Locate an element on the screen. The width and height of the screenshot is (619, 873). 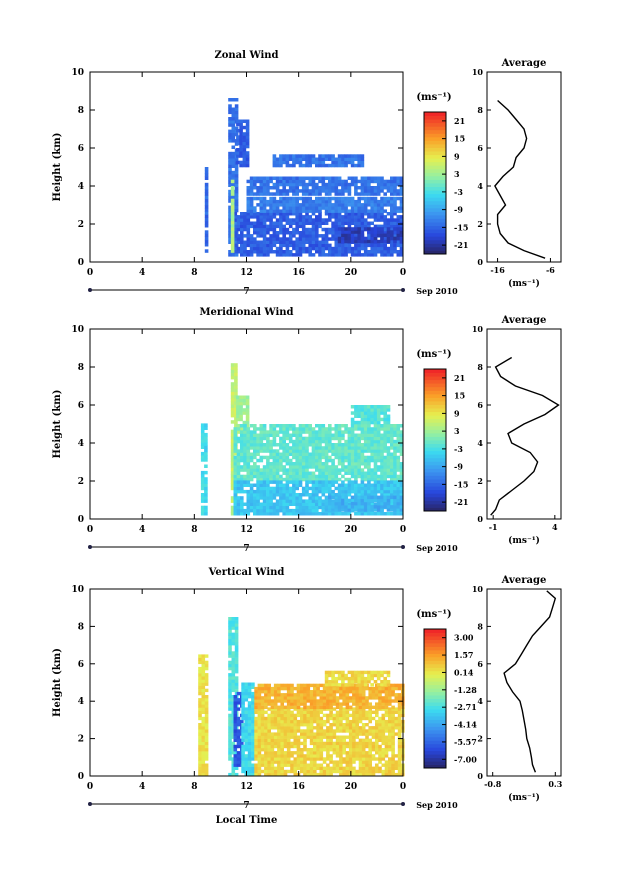
colorbar-band is located at coordinates (435, 121).